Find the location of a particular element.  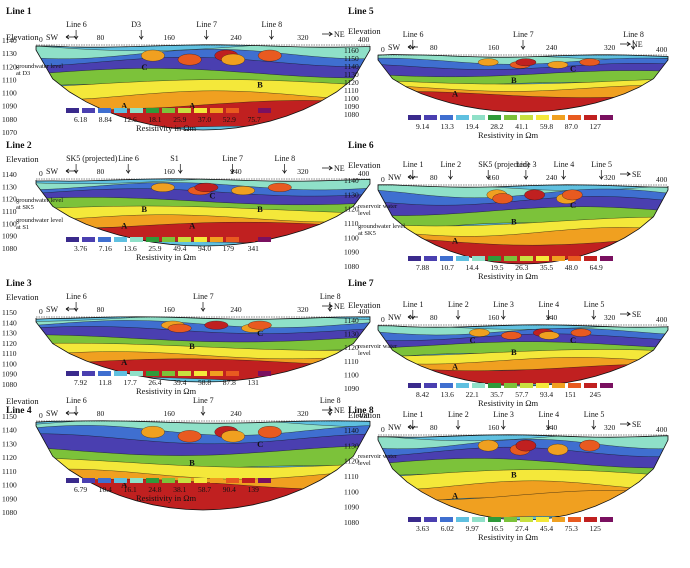

legend-value-label: 16.5 is located at coordinates (496, 528).